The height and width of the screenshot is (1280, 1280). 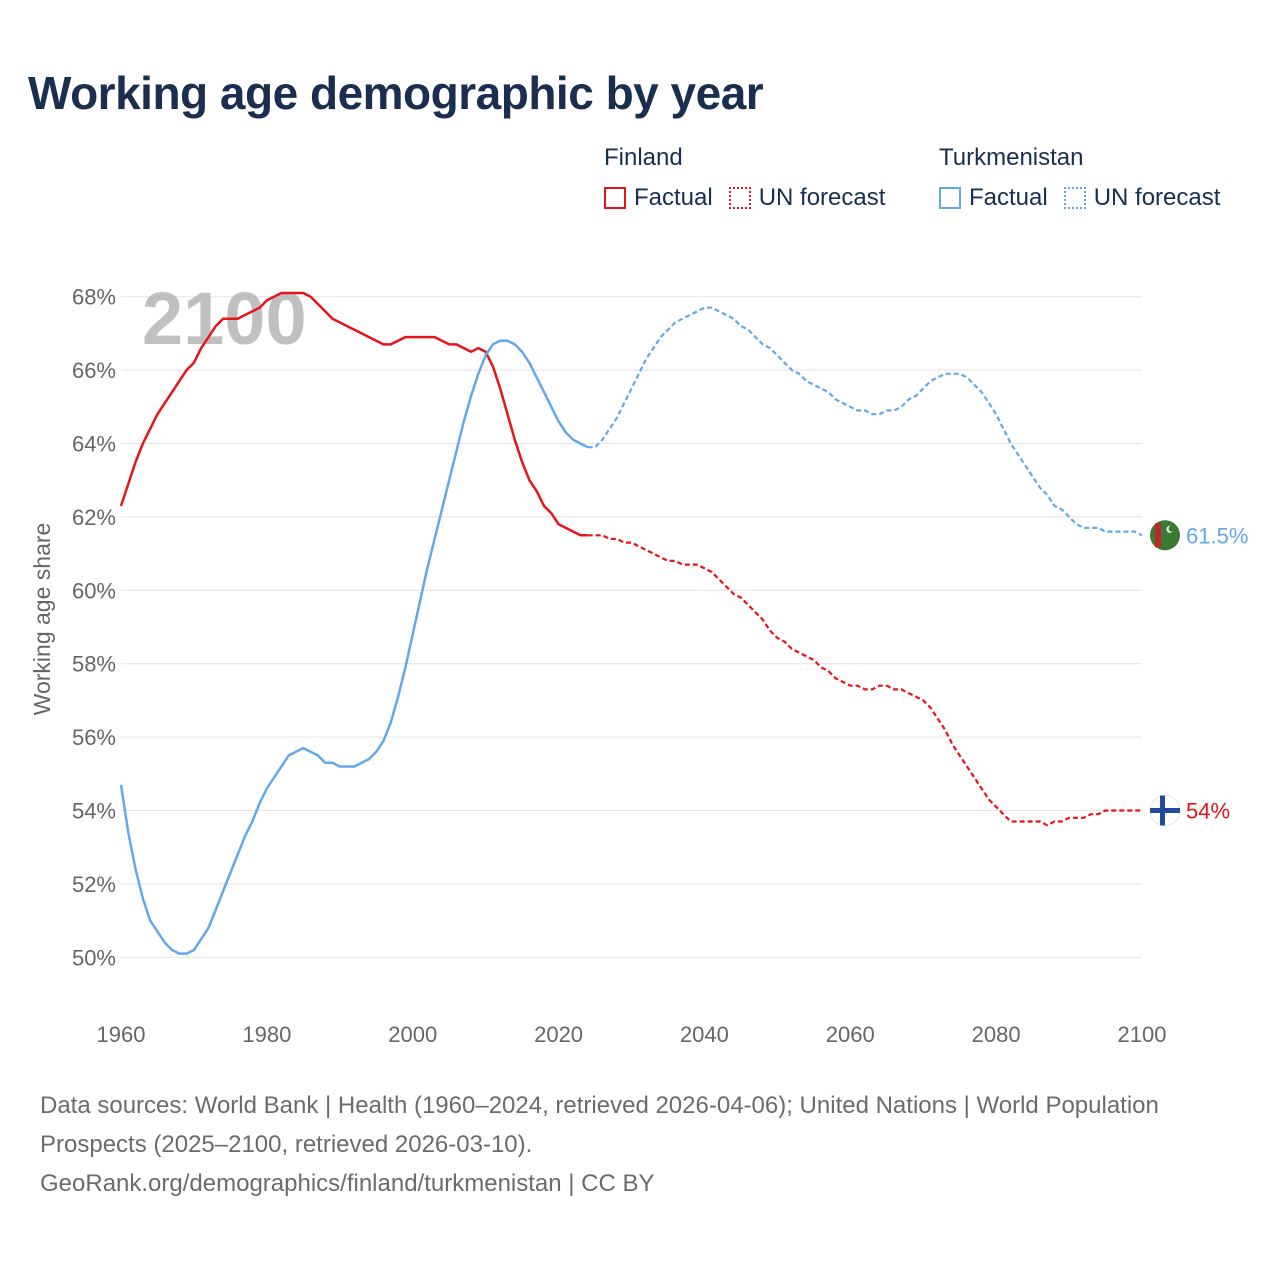 I want to click on y-tick-label: 68%, so click(x=94, y=297).